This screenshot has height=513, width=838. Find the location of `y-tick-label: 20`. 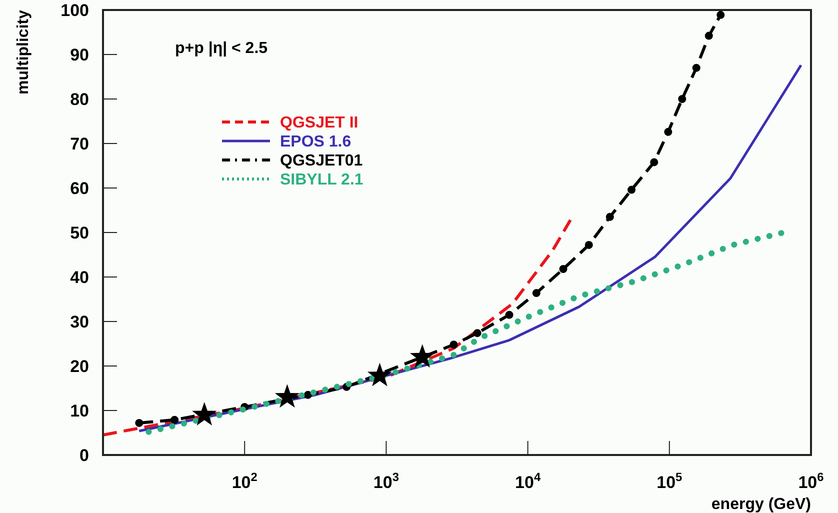

y-tick-label: 20 is located at coordinates (79, 366).